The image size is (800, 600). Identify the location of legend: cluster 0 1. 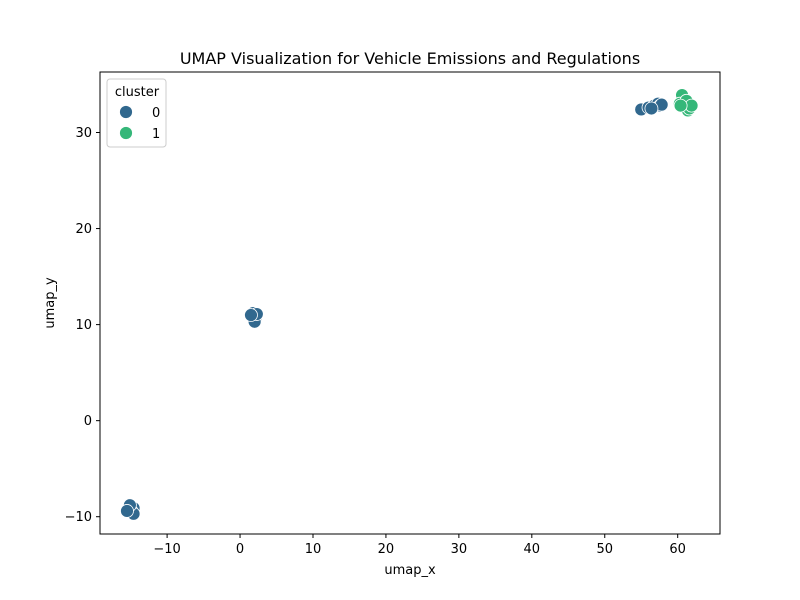
(136, 113).